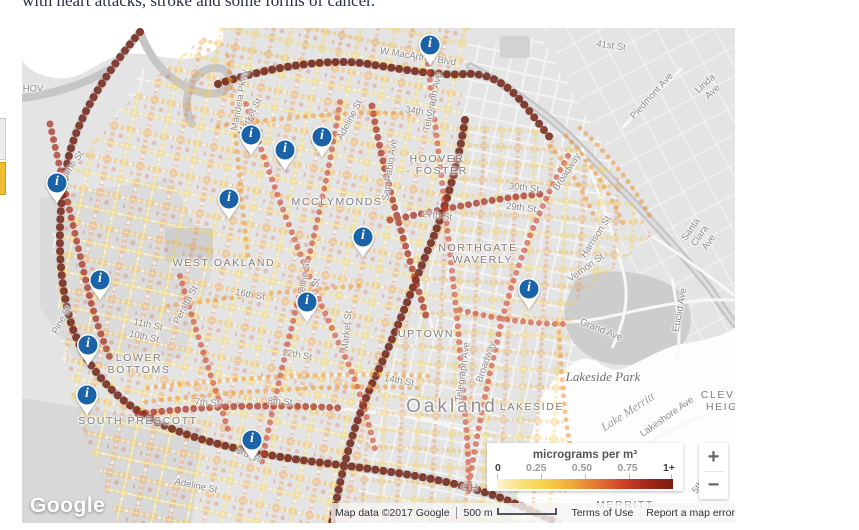  I want to click on legend-tick-labels: 0 0.25 0.50 0.75 1+, so click(585, 467).